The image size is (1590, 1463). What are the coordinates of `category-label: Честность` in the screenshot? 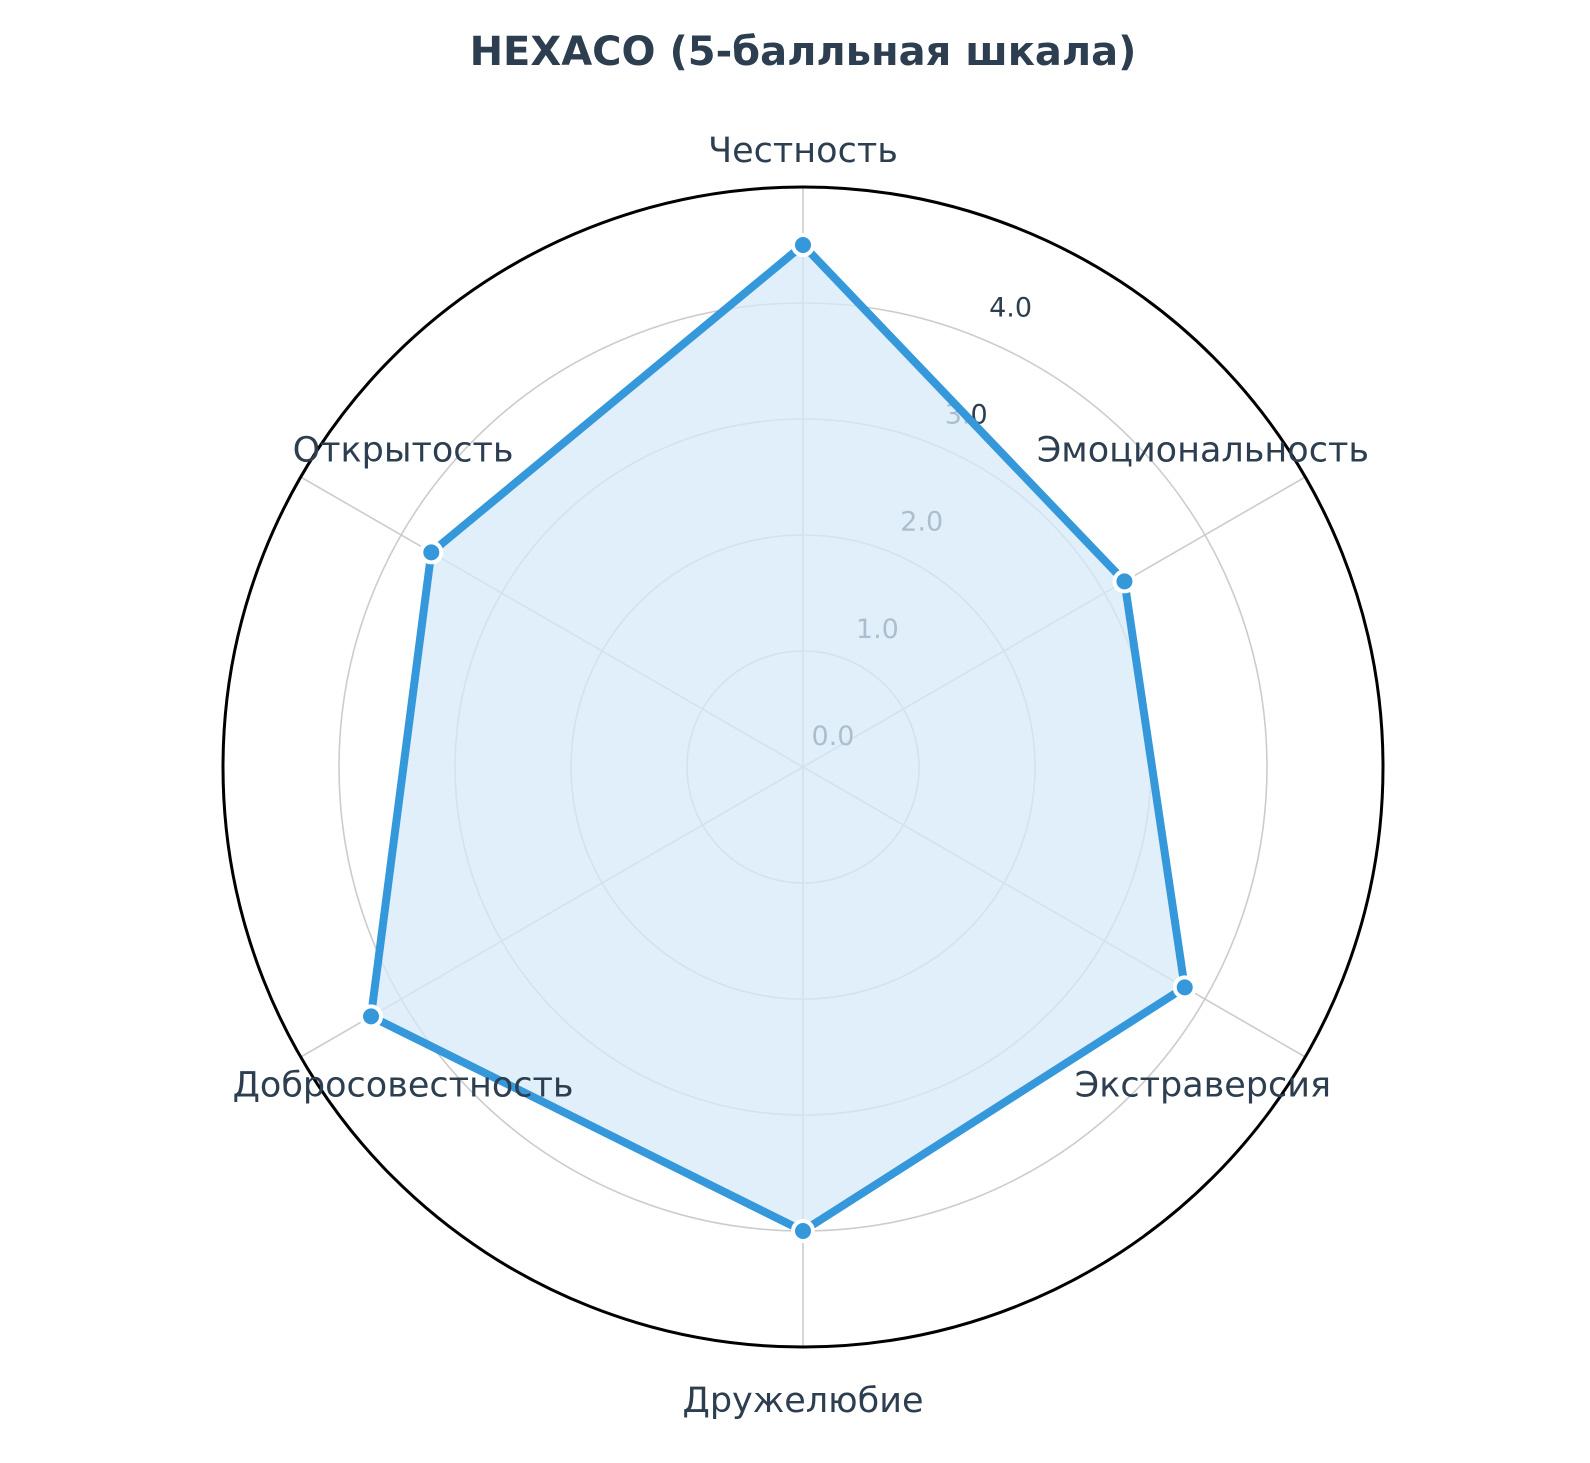 It's located at (803, 151).